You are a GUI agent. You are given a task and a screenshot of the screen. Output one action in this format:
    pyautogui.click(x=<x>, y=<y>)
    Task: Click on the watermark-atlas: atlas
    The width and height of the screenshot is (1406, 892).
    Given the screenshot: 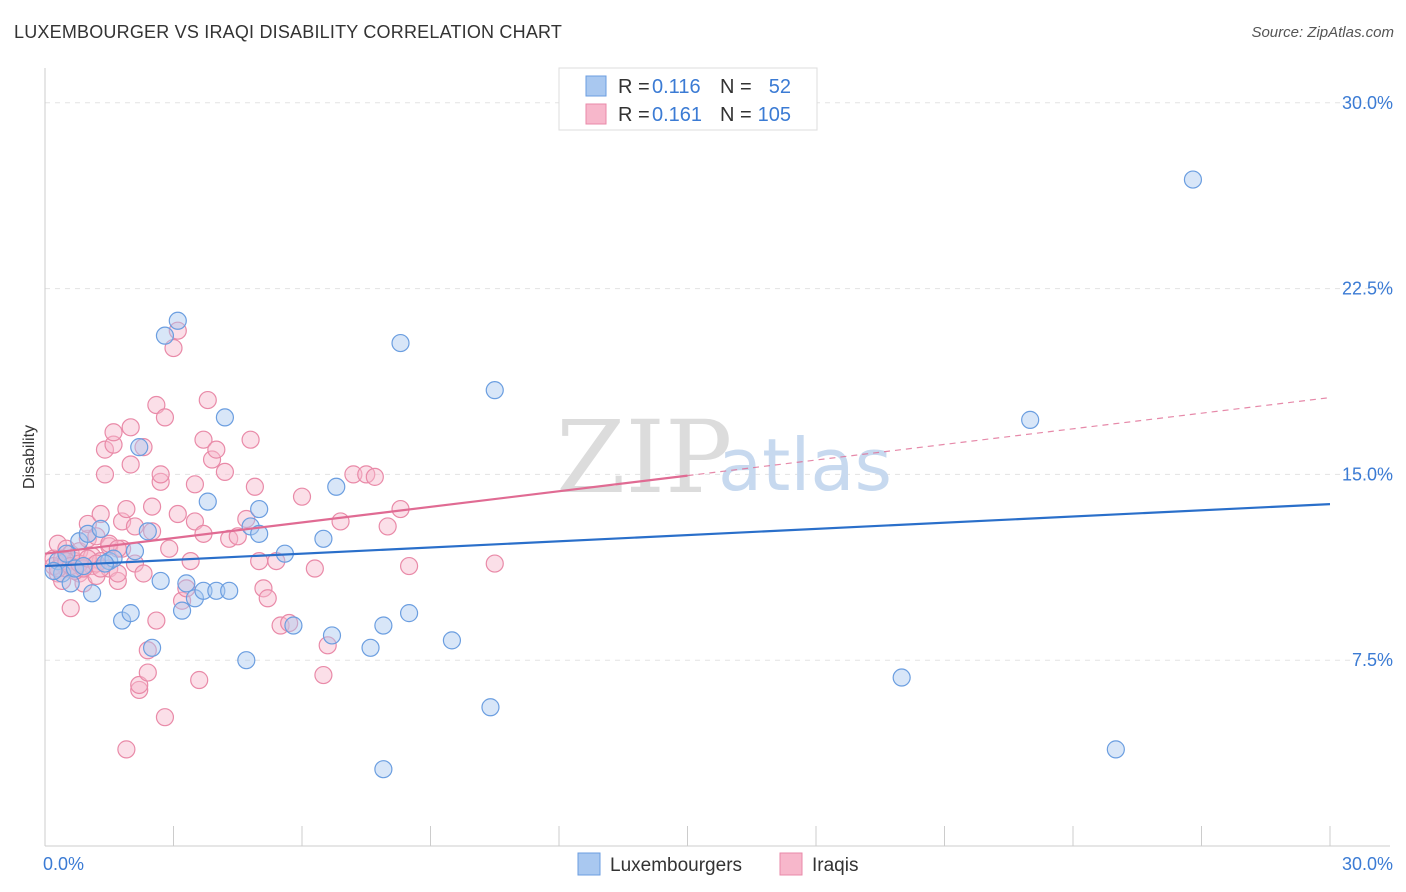 What is the action you would take?
    pyautogui.click(x=805, y=465)
    